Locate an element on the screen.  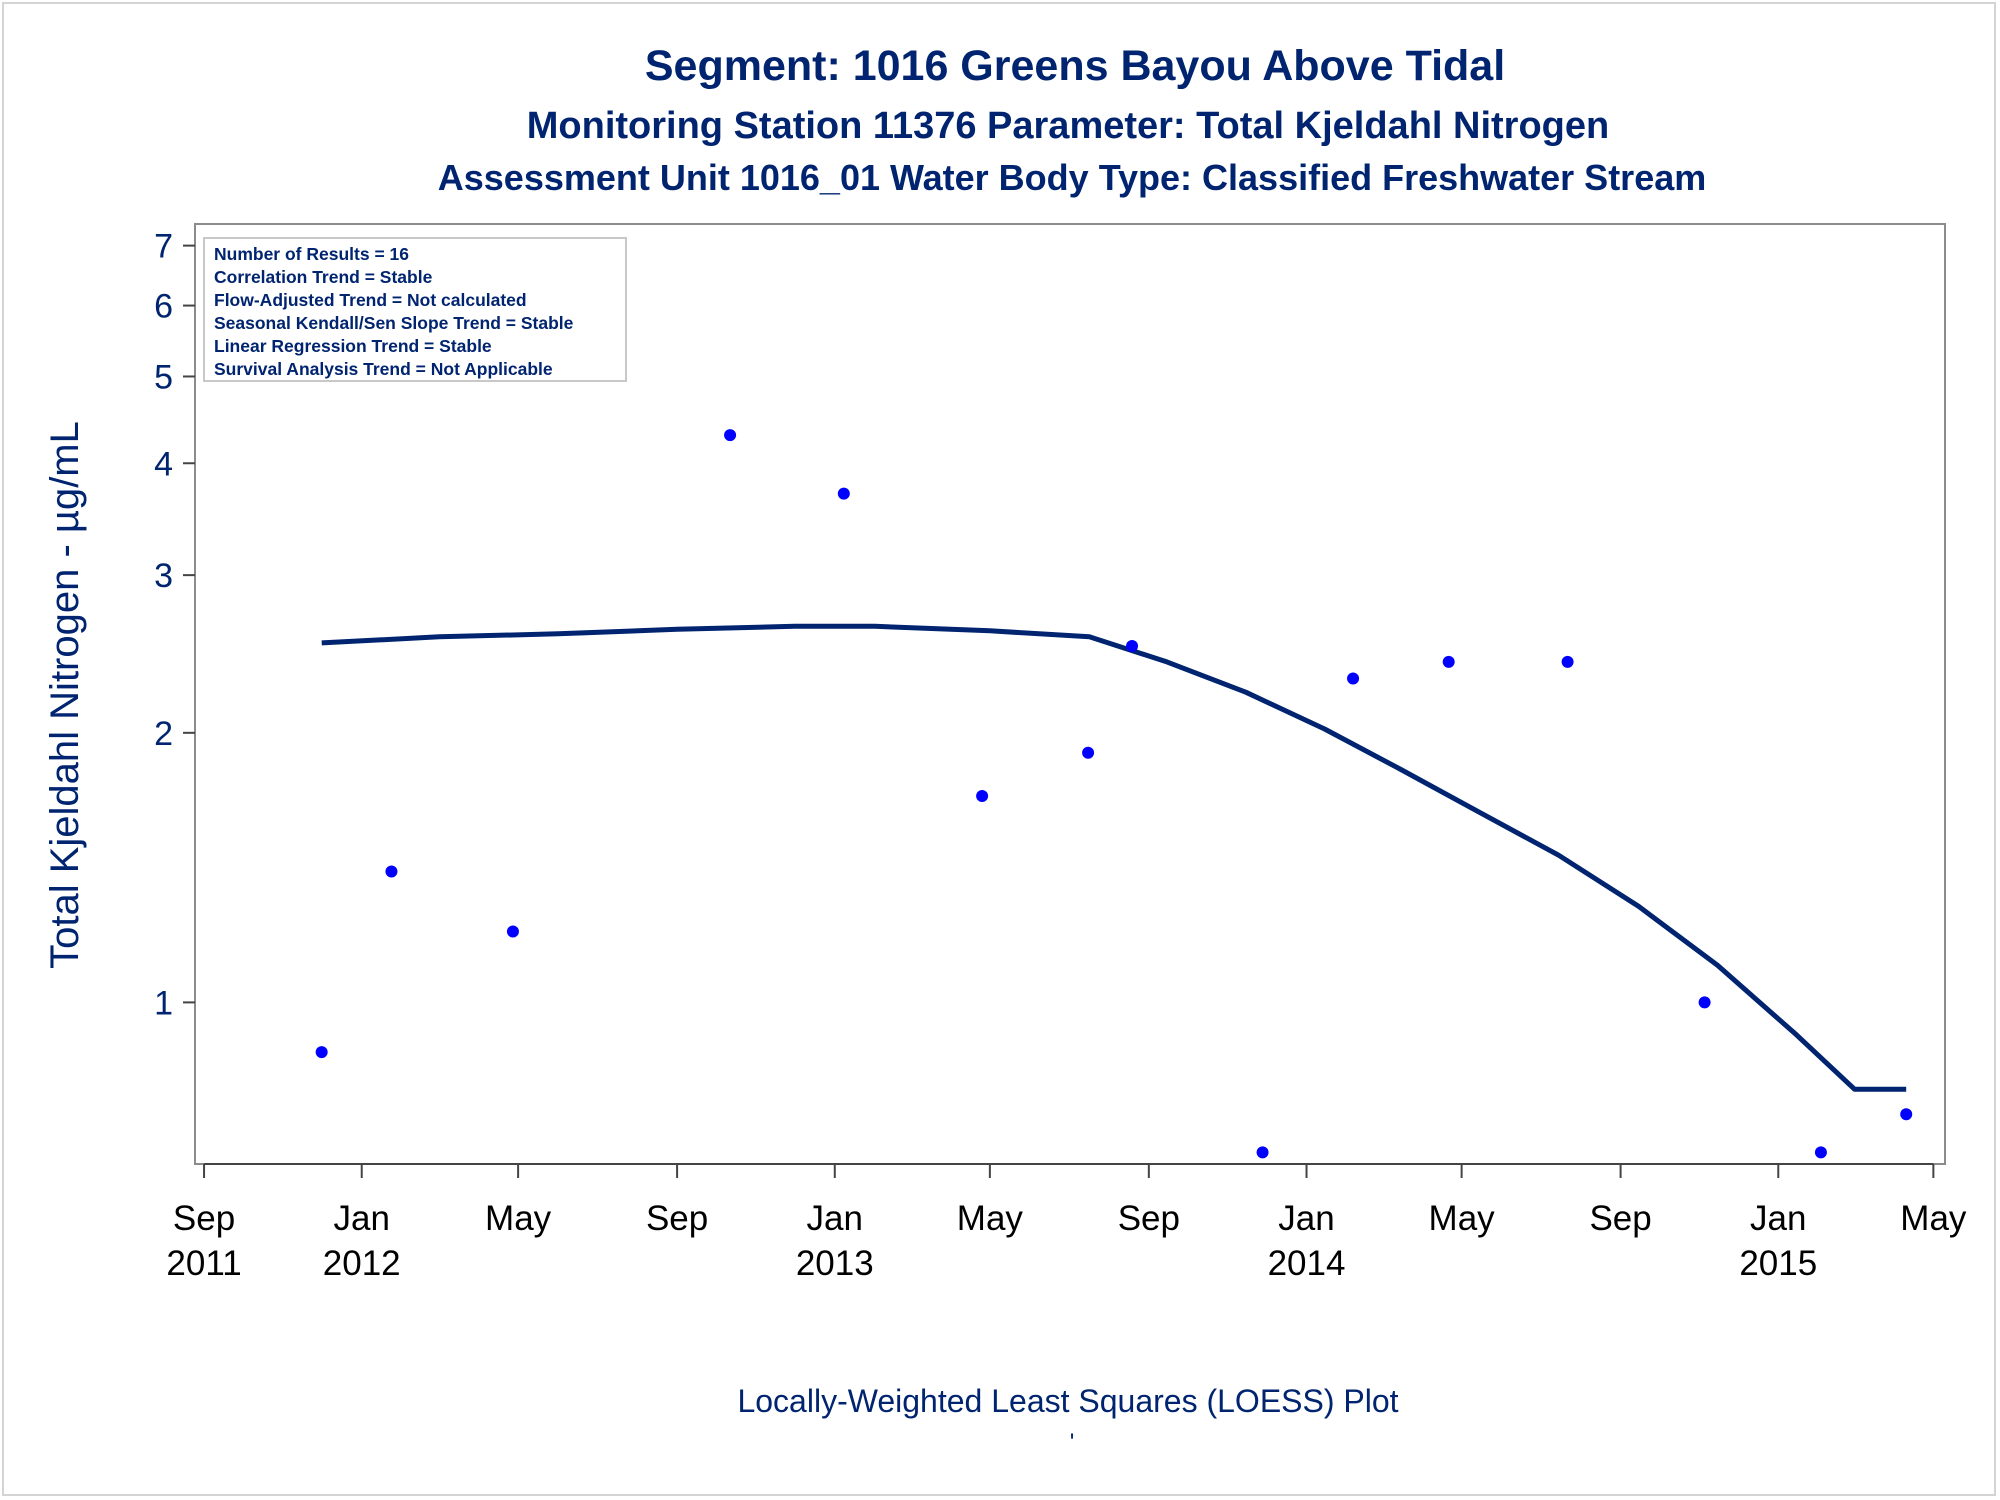
y-tick-label: 3 is located at coordinates (163, 576).